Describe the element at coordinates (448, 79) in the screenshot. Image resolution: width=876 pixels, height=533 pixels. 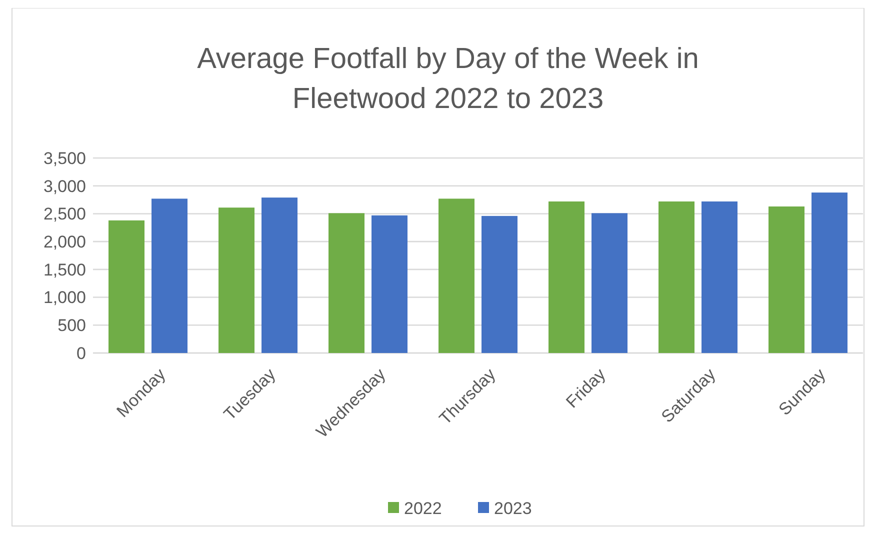
I see `chart-title: Average Footfall by Day of the Week in Fleetwood 2022 to 2023` at that location.